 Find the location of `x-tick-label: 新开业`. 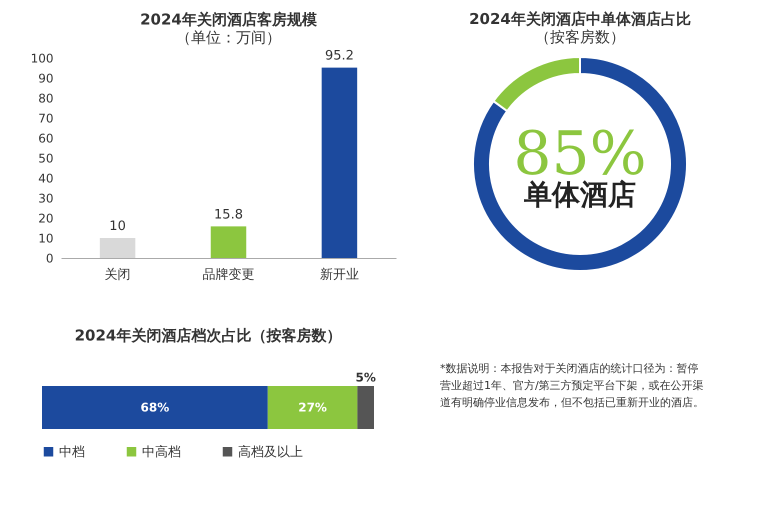

x-tick-label: 新开业 is located at coordinates (339, 275).